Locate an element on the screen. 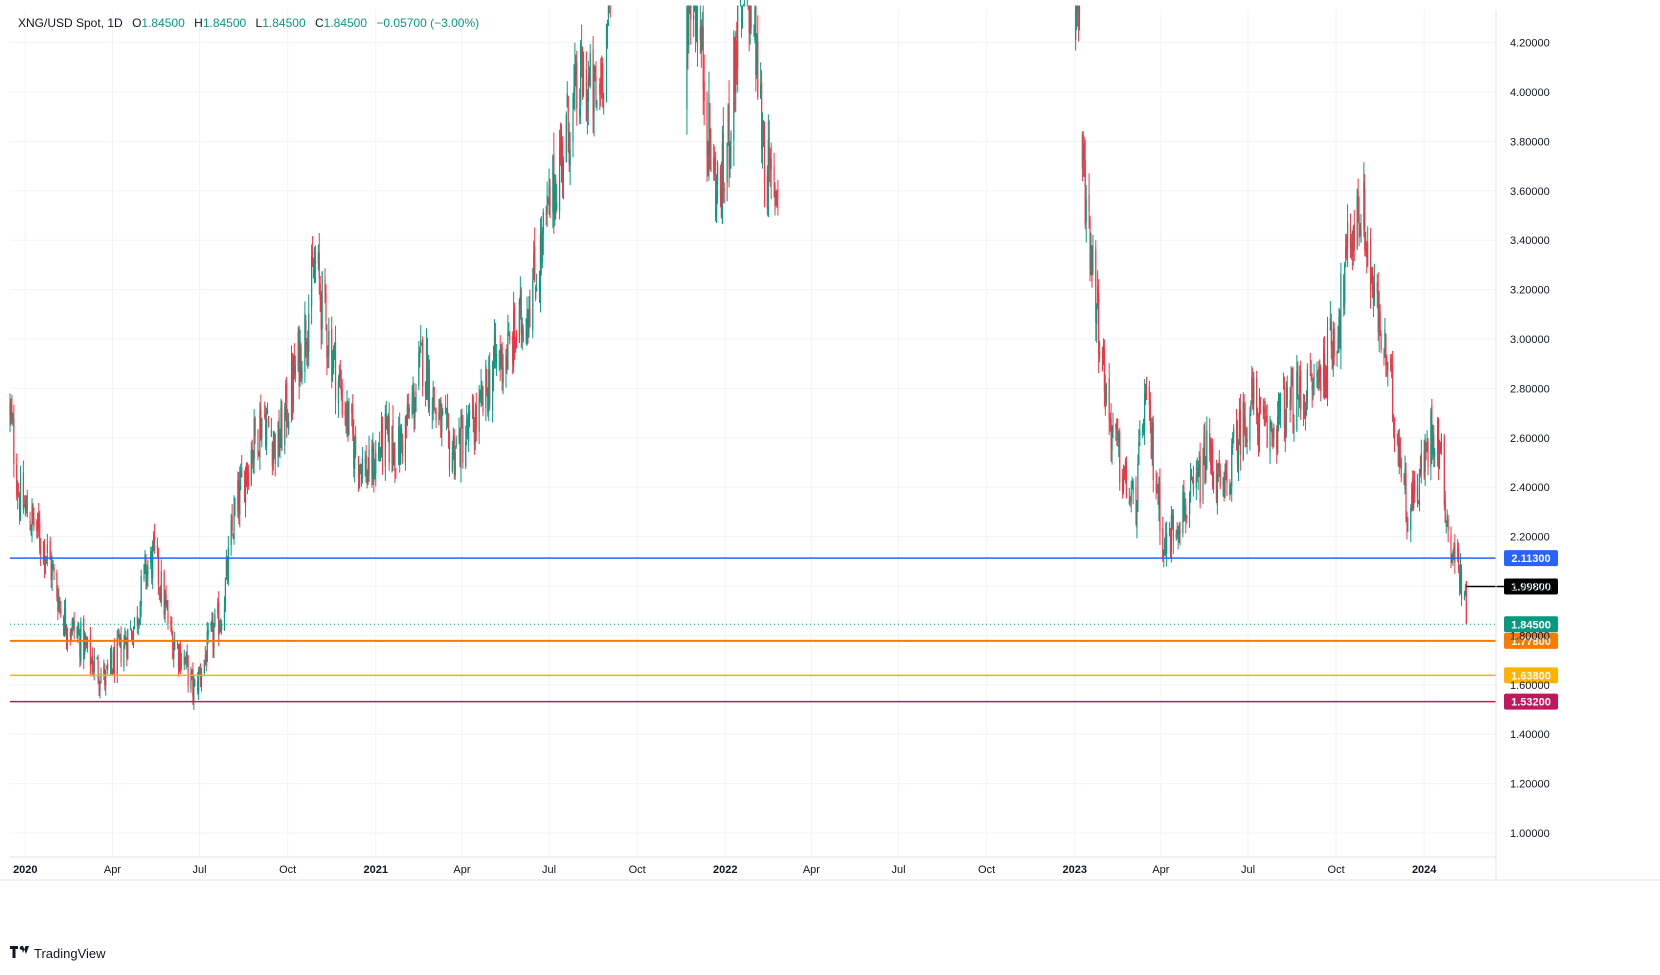  y-axis-tick-label: 2.80000 is located at coordinates (1530, 389).